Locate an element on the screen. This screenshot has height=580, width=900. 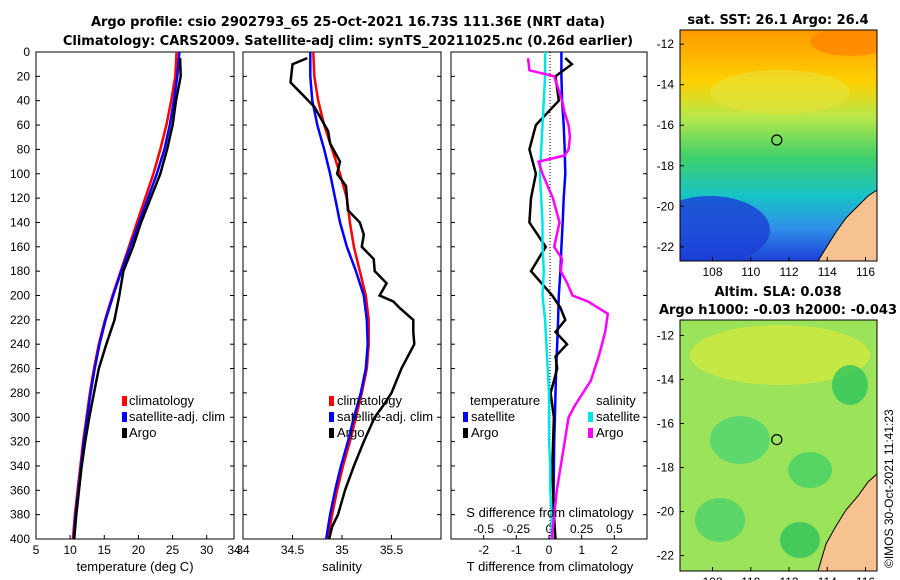
legend-label-t-argo: Argo is located at coordinates (484, 432).